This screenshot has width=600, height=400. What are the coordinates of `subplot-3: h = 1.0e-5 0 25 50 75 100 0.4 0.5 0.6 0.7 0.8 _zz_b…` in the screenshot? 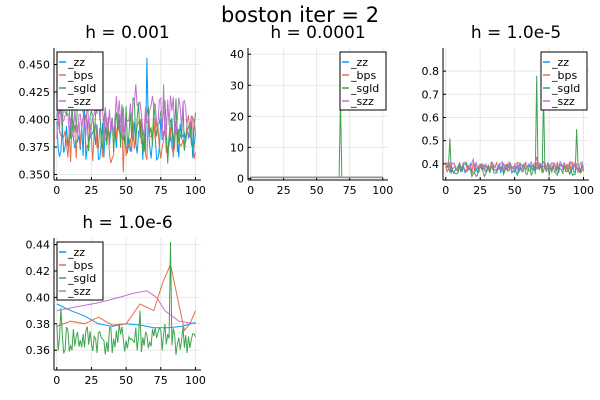 It's located at (508, 110).